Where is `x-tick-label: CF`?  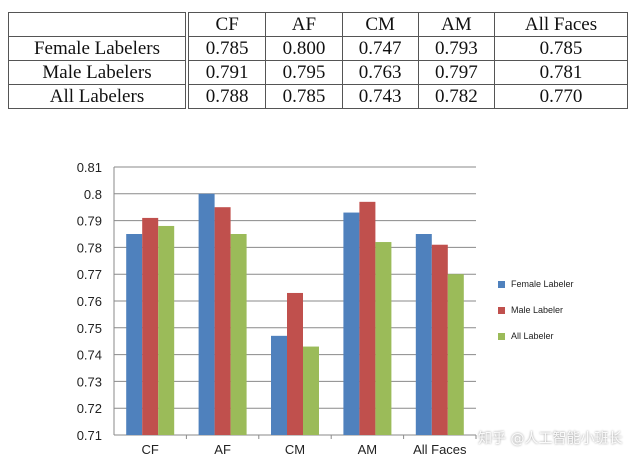 x-tick-label: CF is located at coordinates (150, 449).